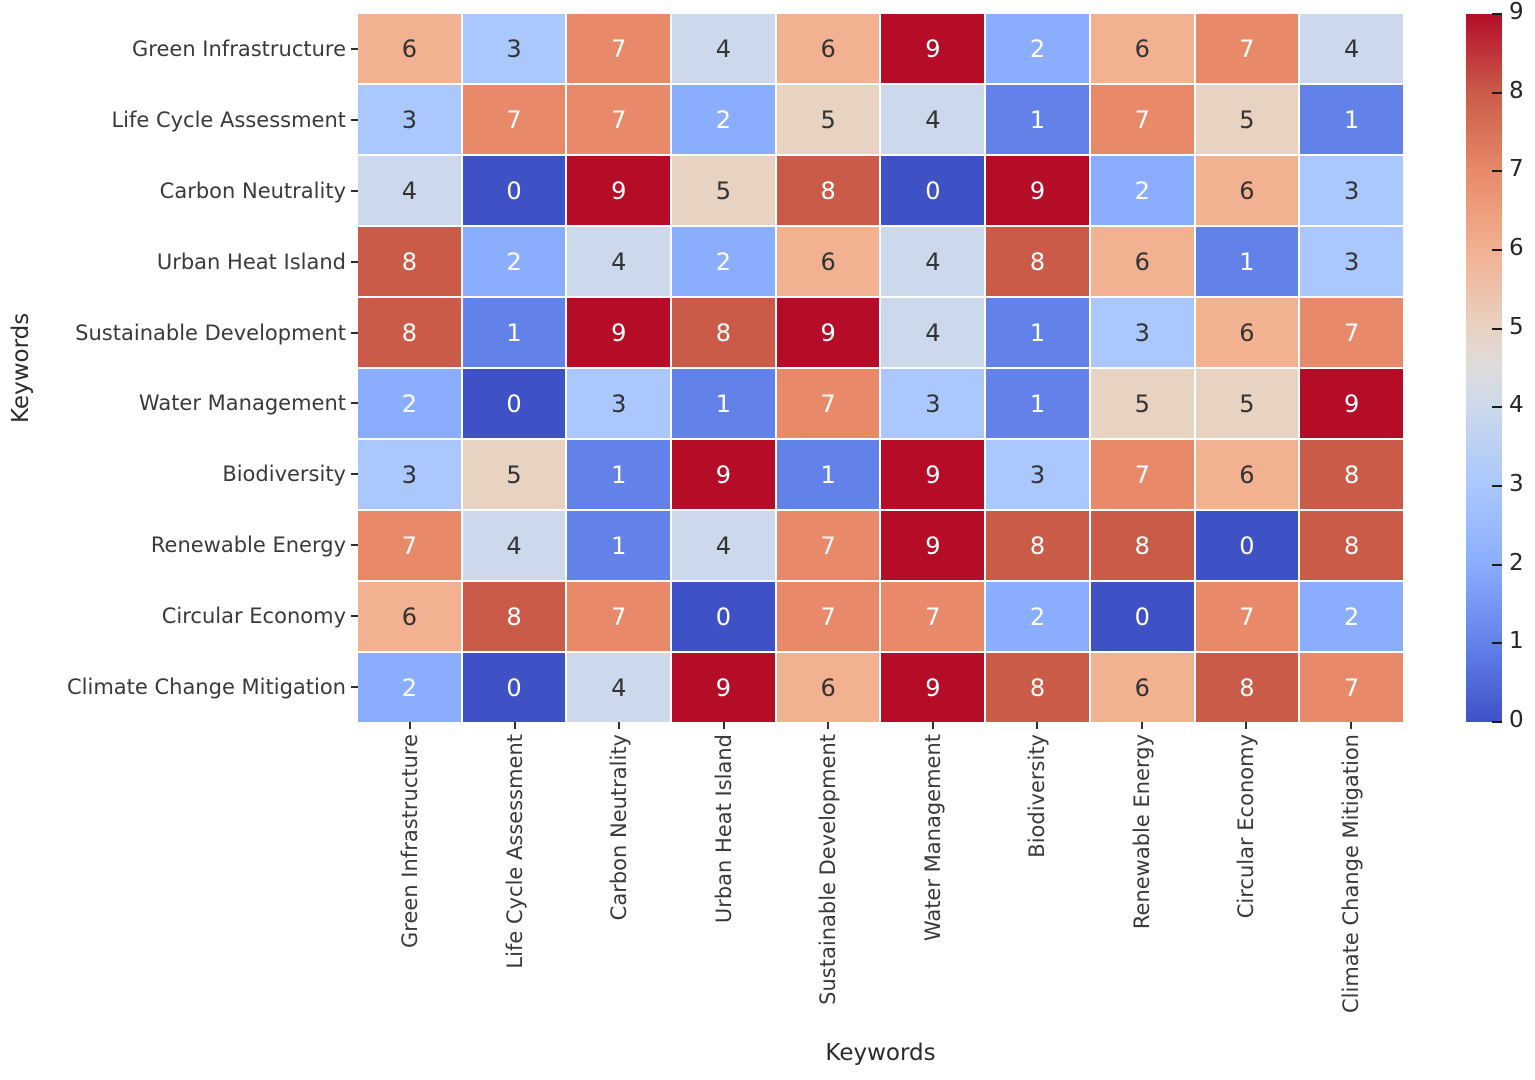 The image size is (1535, 1080). Describe the element at coordinates (932, 838) in the screenshot. I see `x-tick-label: Water Management` at that location.